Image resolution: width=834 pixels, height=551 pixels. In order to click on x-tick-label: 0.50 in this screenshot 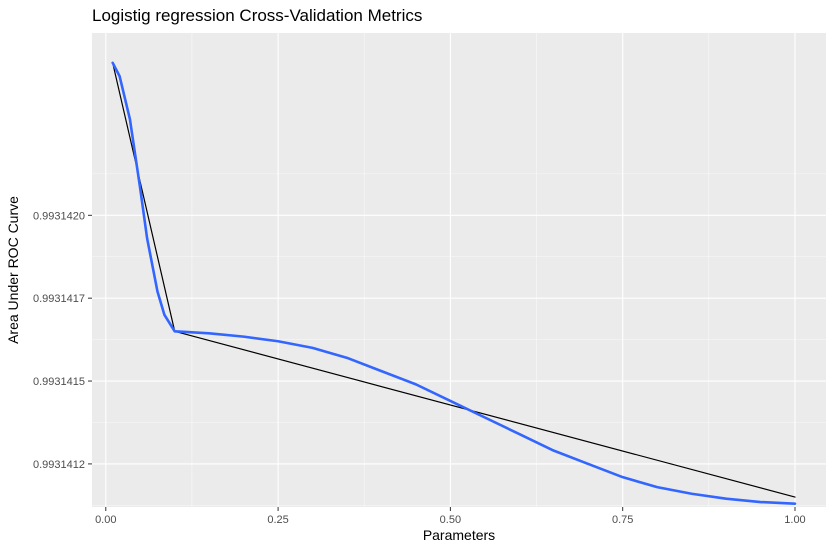, I will do `click(450, 520)`.